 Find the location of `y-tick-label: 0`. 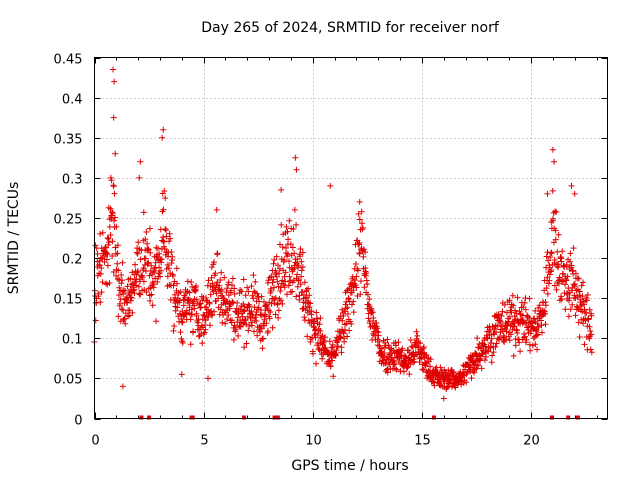

y-tick-label: 0 is located at coordinates (78, 421).